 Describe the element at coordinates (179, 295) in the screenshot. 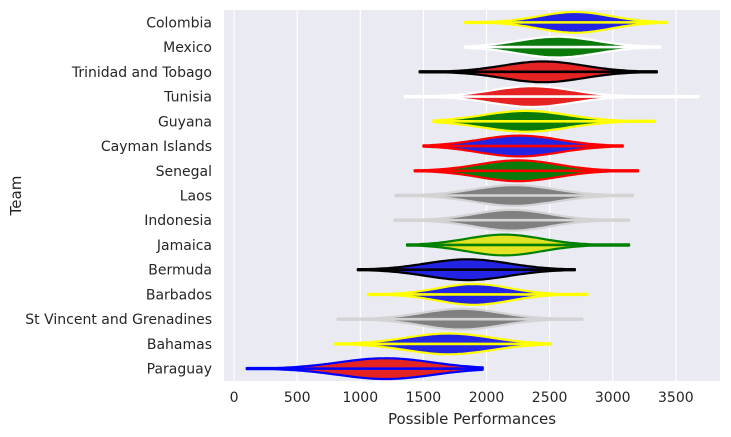

I see `y-tick-label: Barbados` at that location.